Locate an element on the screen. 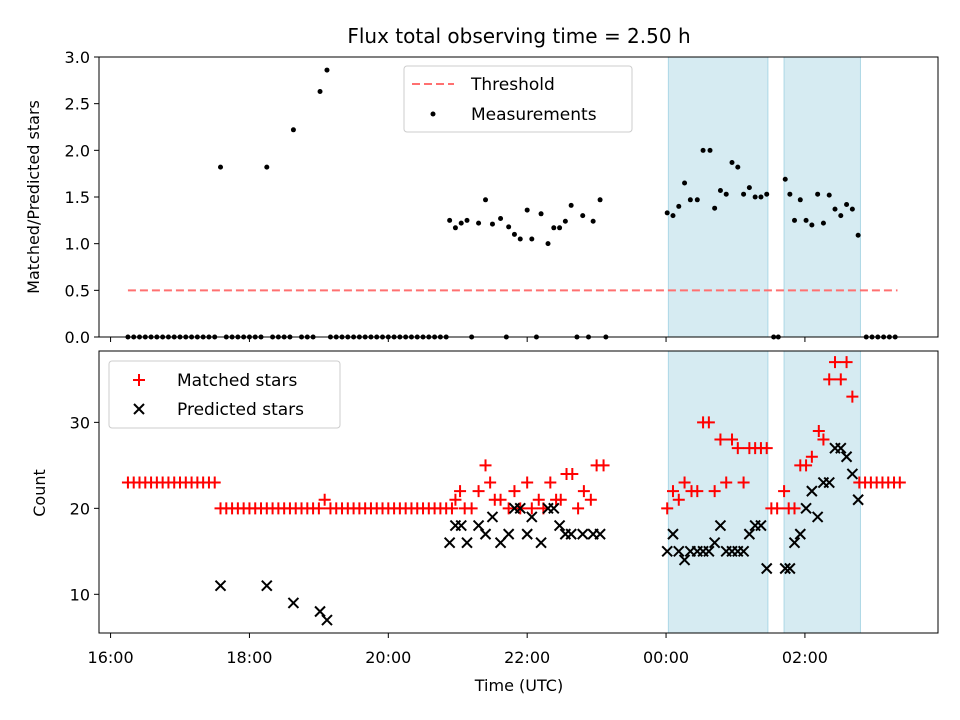  legend-measurements-label: Measurements is located at coordinates (534, 115).